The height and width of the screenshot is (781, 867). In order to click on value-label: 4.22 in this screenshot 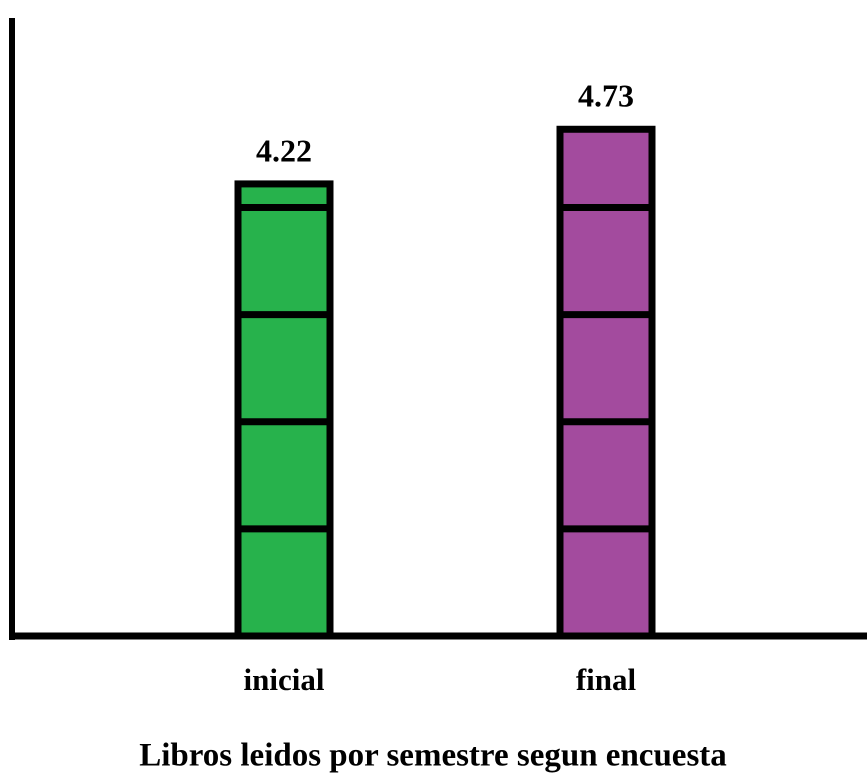, I will do `click(284, 150)`.